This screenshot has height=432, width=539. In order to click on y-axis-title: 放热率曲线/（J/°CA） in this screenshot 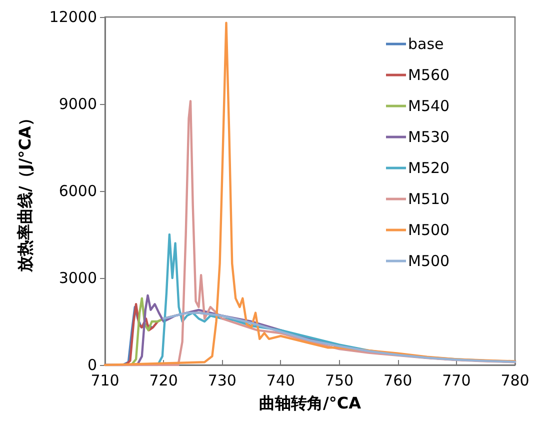, I will do `click(25, 191)`.